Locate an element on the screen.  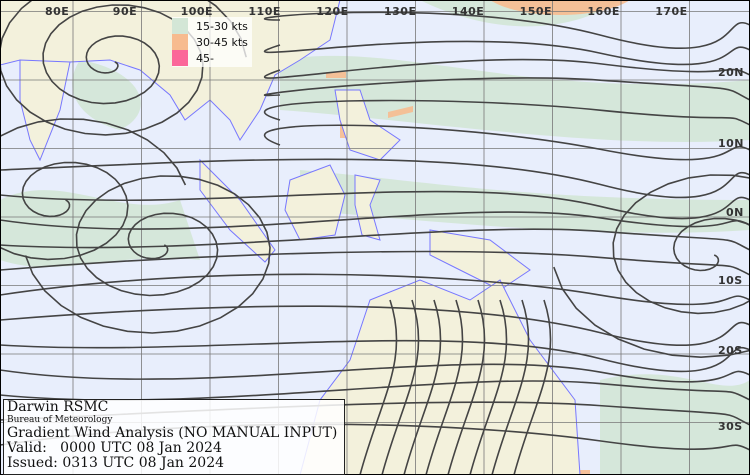
latitude-label: 20N is located at coordinates (731, 72).